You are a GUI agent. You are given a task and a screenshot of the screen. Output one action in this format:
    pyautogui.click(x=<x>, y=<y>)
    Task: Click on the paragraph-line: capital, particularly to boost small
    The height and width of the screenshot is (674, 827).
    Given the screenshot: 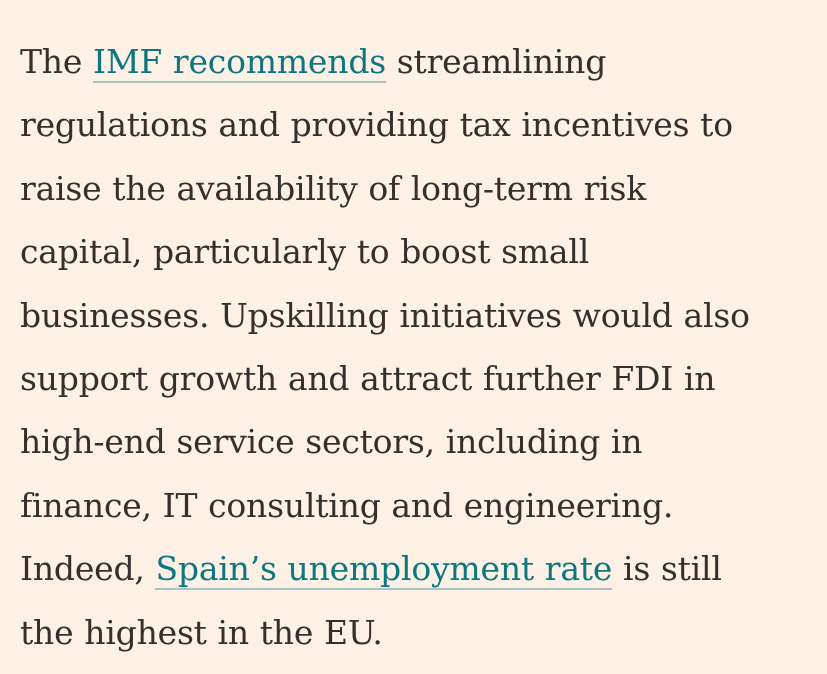 What is the action you would take?
    pyautogui.click(x=305, y=252)
    